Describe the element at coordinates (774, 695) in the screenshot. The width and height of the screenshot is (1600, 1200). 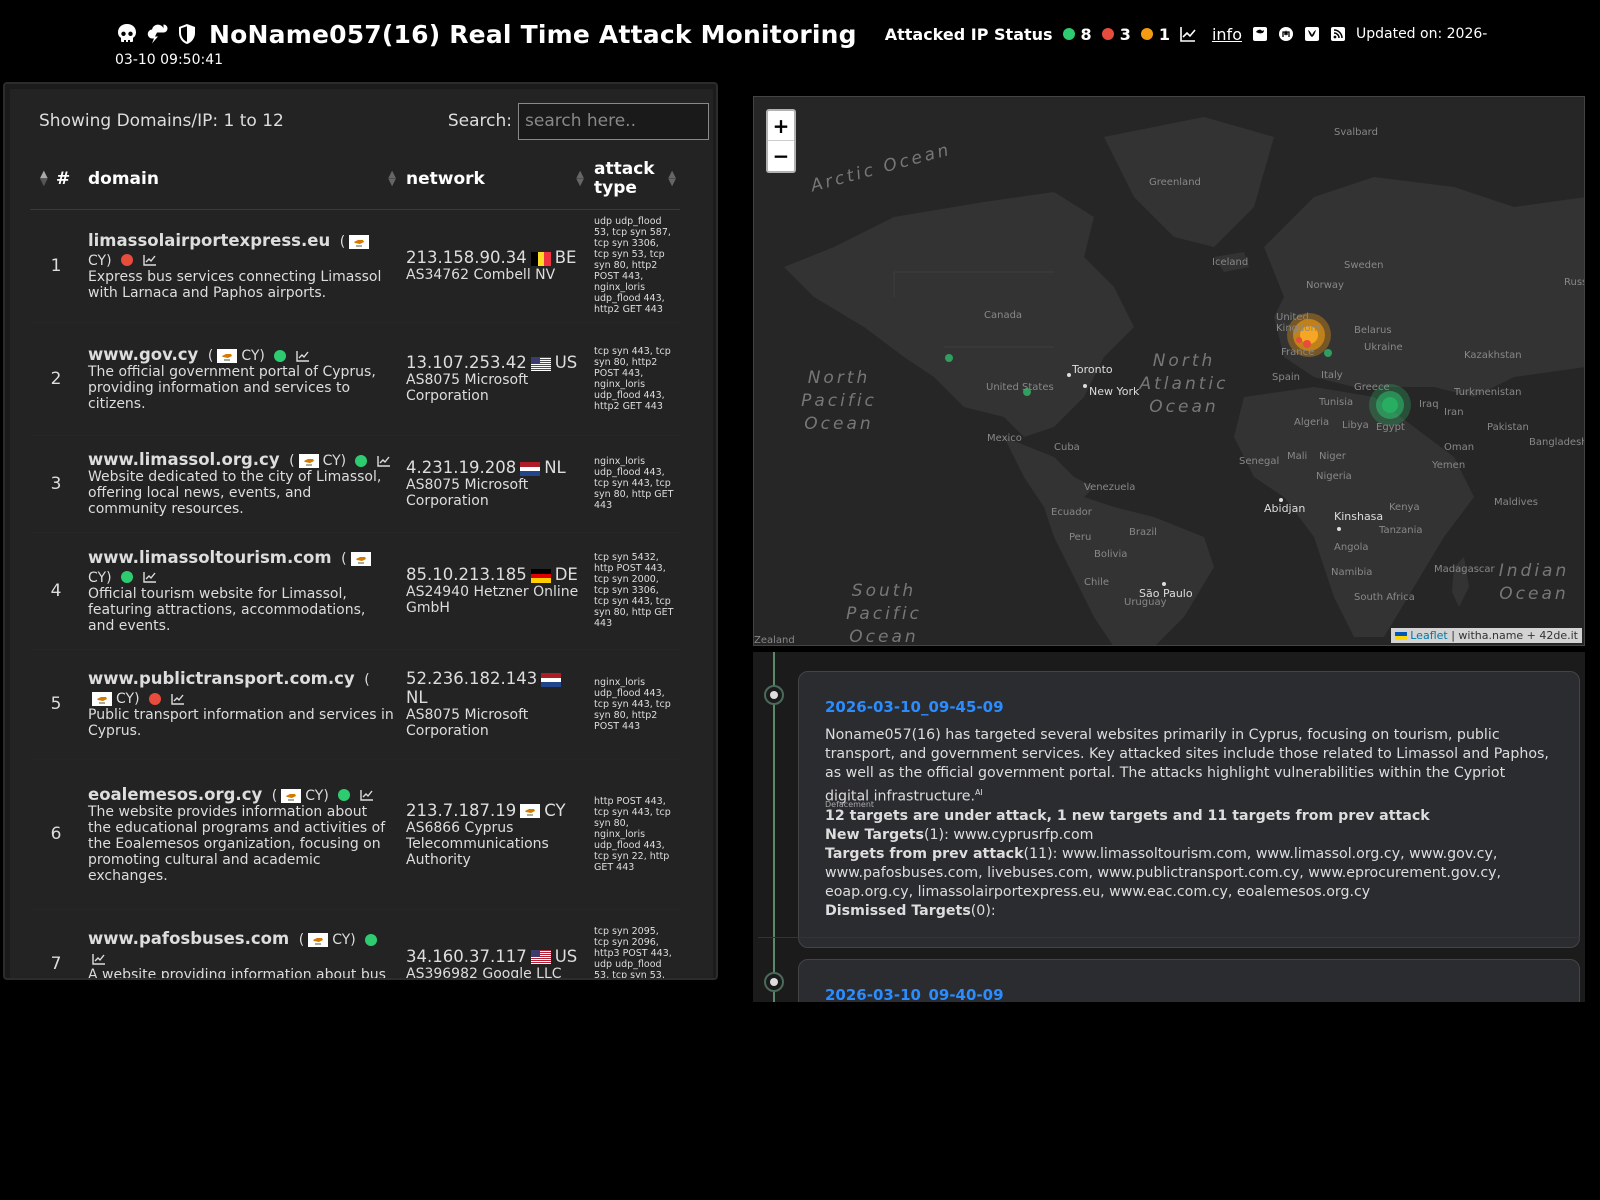
I see `timeline-node` at that location.